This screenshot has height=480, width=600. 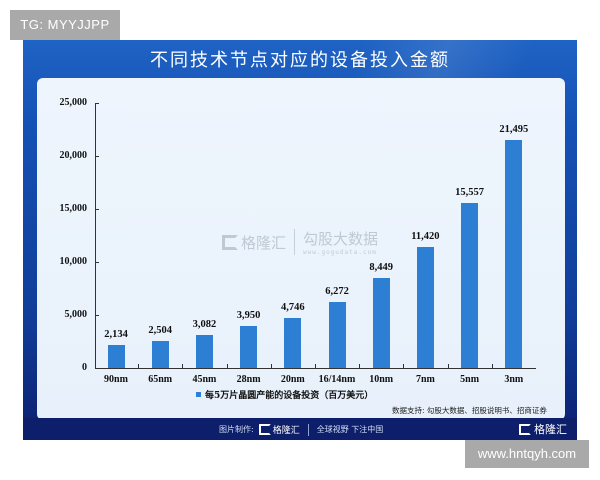 I want to click on bar-3nm, so click(x=514, y=254).